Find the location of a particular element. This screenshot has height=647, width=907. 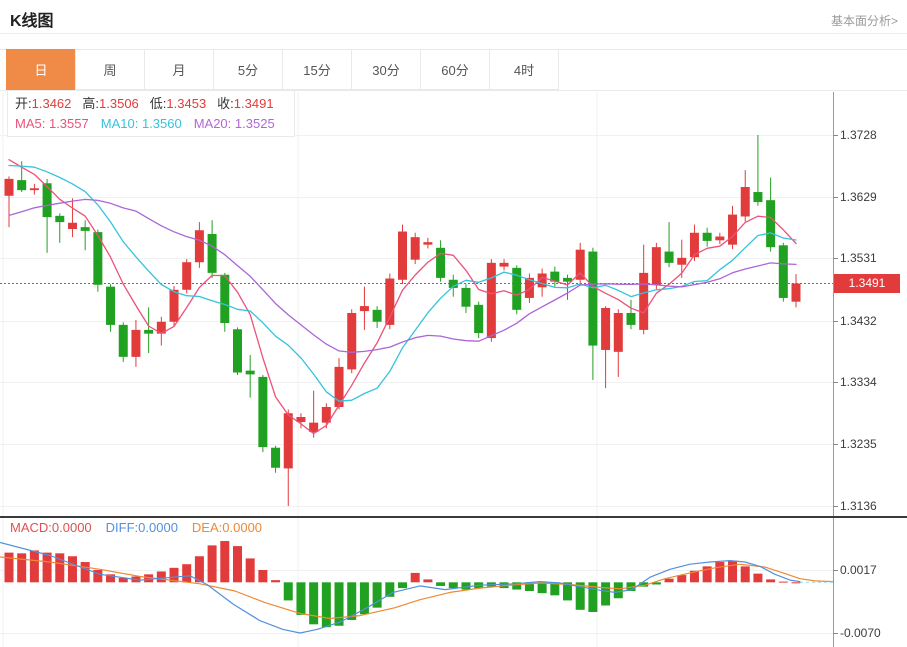

ma20-legend: MA20: 1.3525 is located at coordinates (234, 123).